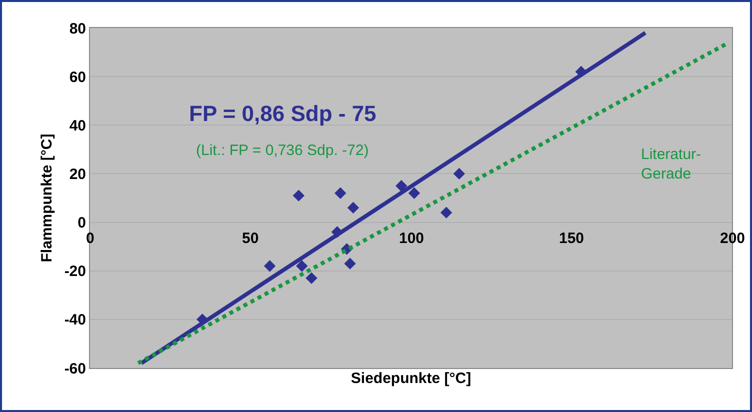 The height and width of the screenshot is (412, 752). I want to click on x-tick-label: 150, so click(571, 238).